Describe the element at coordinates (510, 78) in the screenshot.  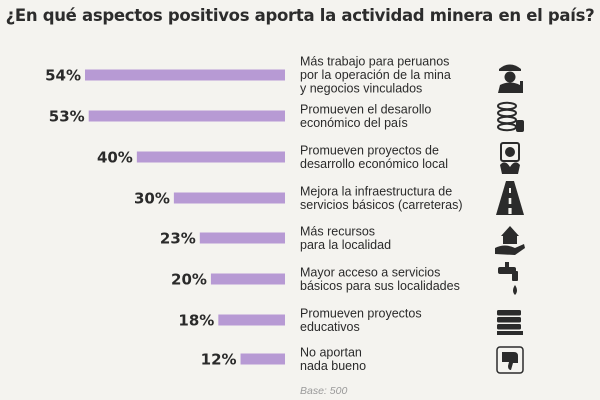
I see `worker-icon` at that location.